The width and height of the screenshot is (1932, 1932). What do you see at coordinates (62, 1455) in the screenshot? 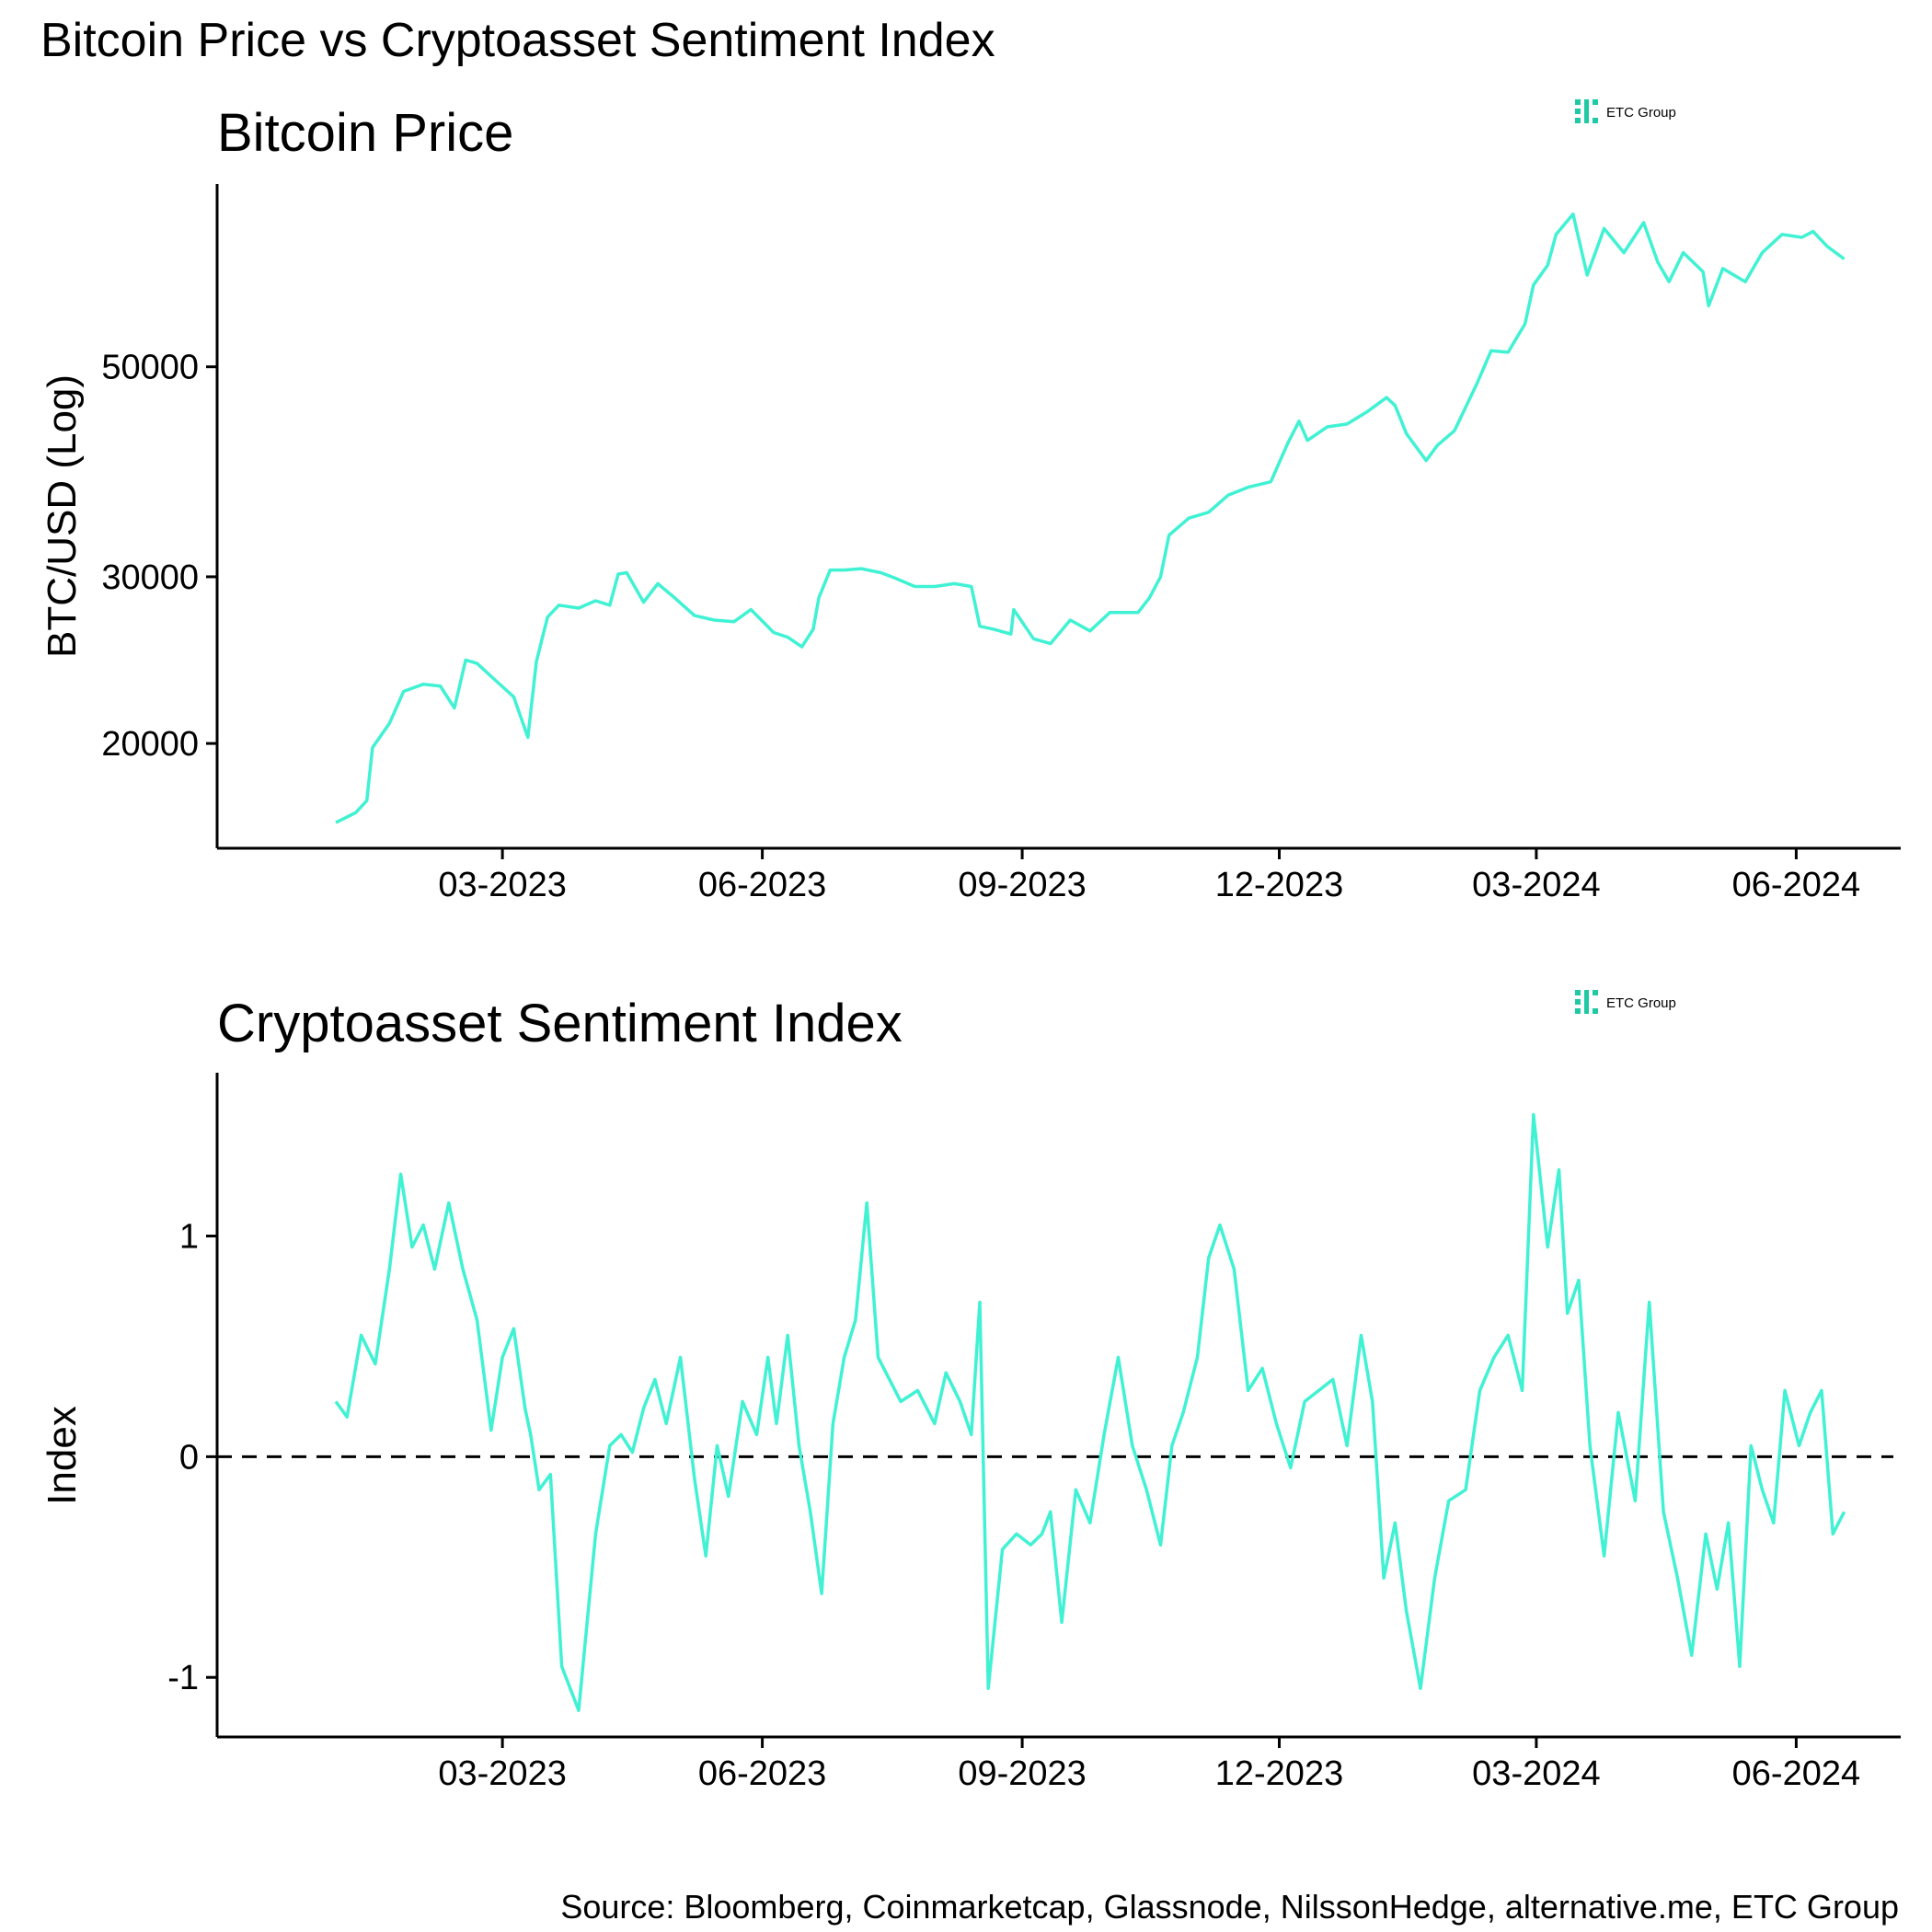
I see `y-axis-title: Index` at bounding box center [62, 1455].